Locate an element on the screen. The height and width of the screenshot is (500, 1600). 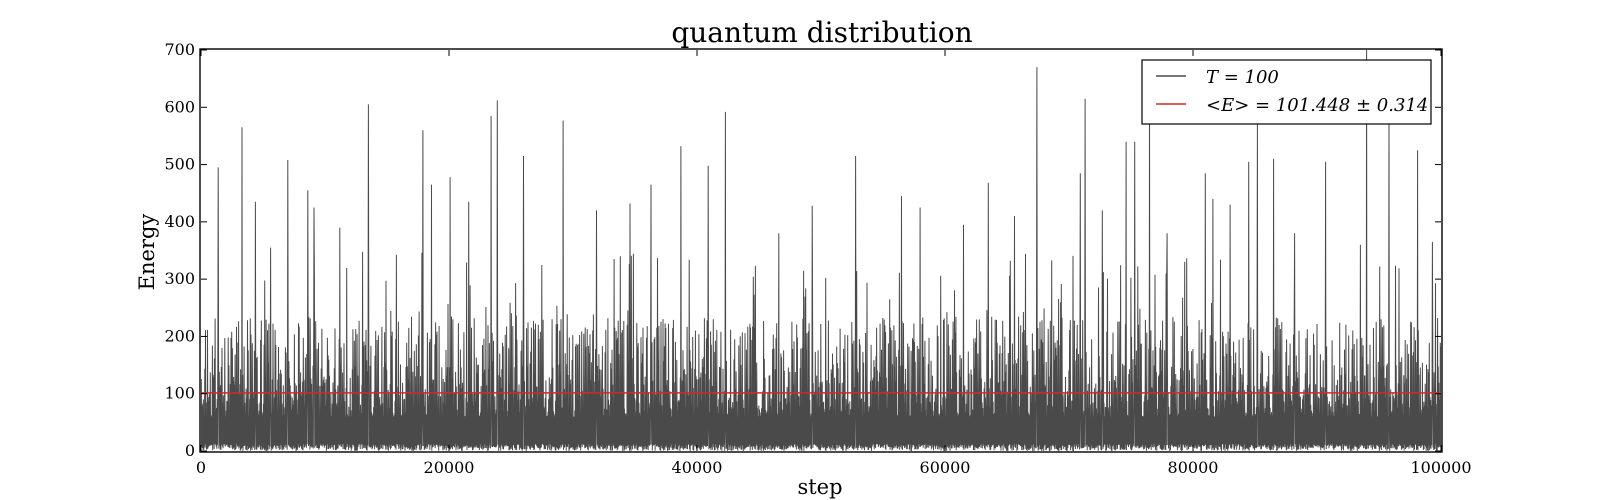
legend-trace-label: T = 100 is located at coordinates (1242, 77).